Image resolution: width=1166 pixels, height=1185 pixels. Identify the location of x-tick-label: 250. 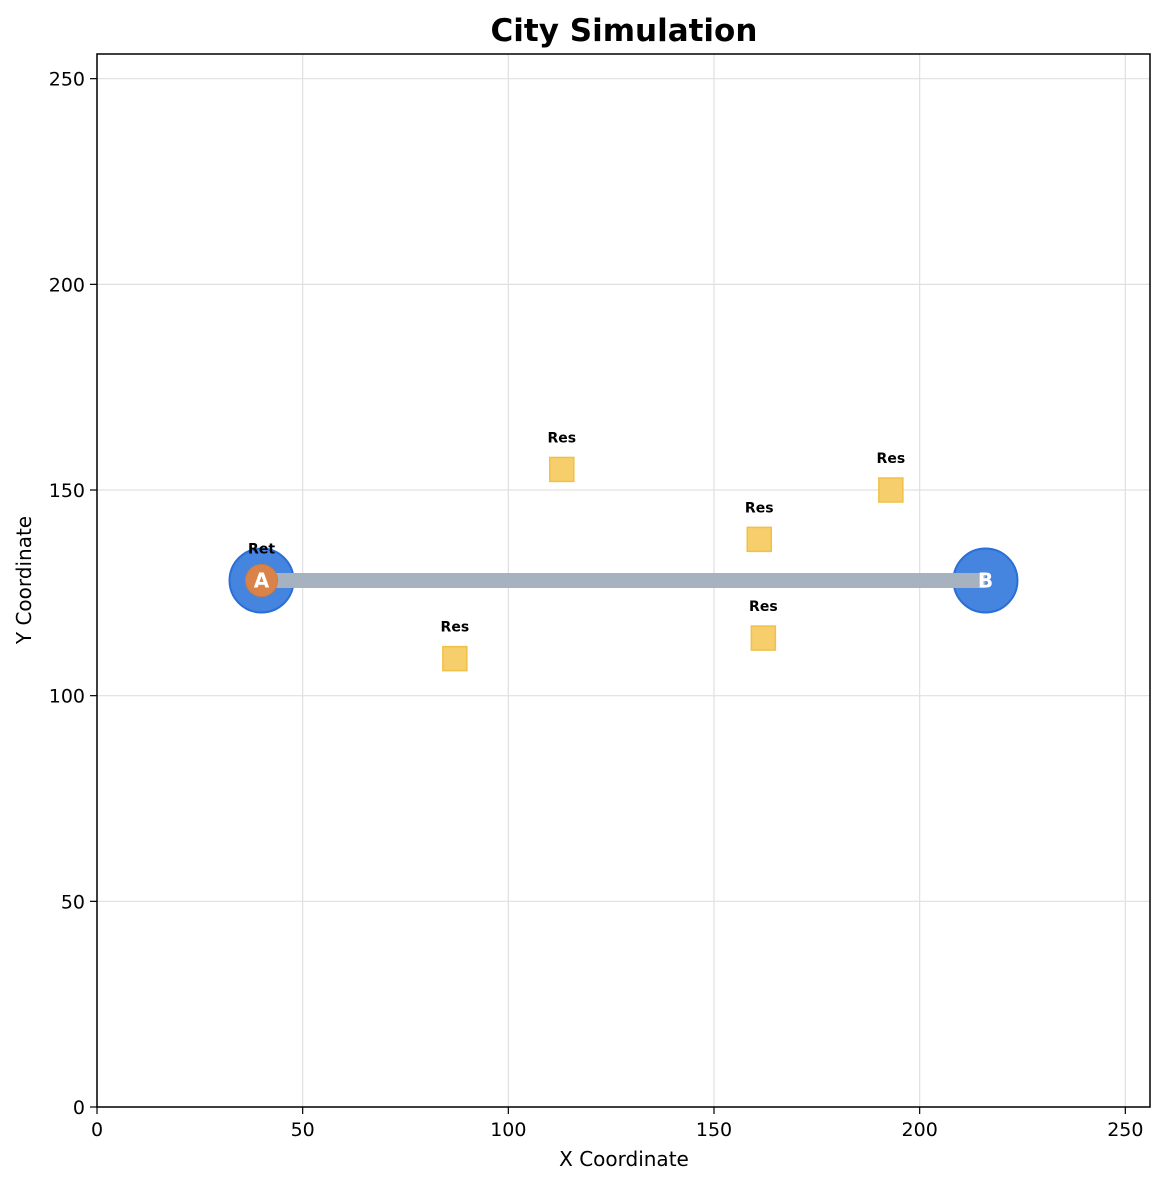
(1125, 1130).